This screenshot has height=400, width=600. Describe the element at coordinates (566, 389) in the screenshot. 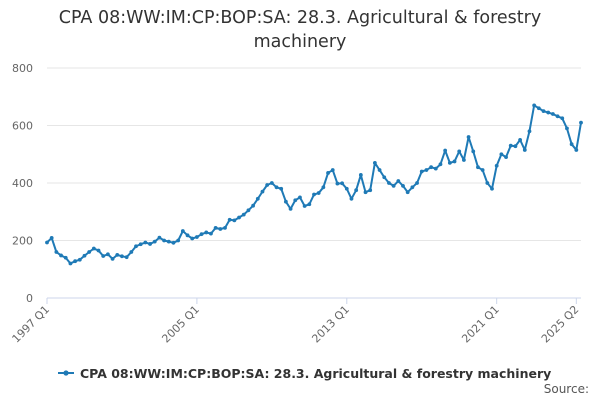

I see `source-label: Source:` at that location.